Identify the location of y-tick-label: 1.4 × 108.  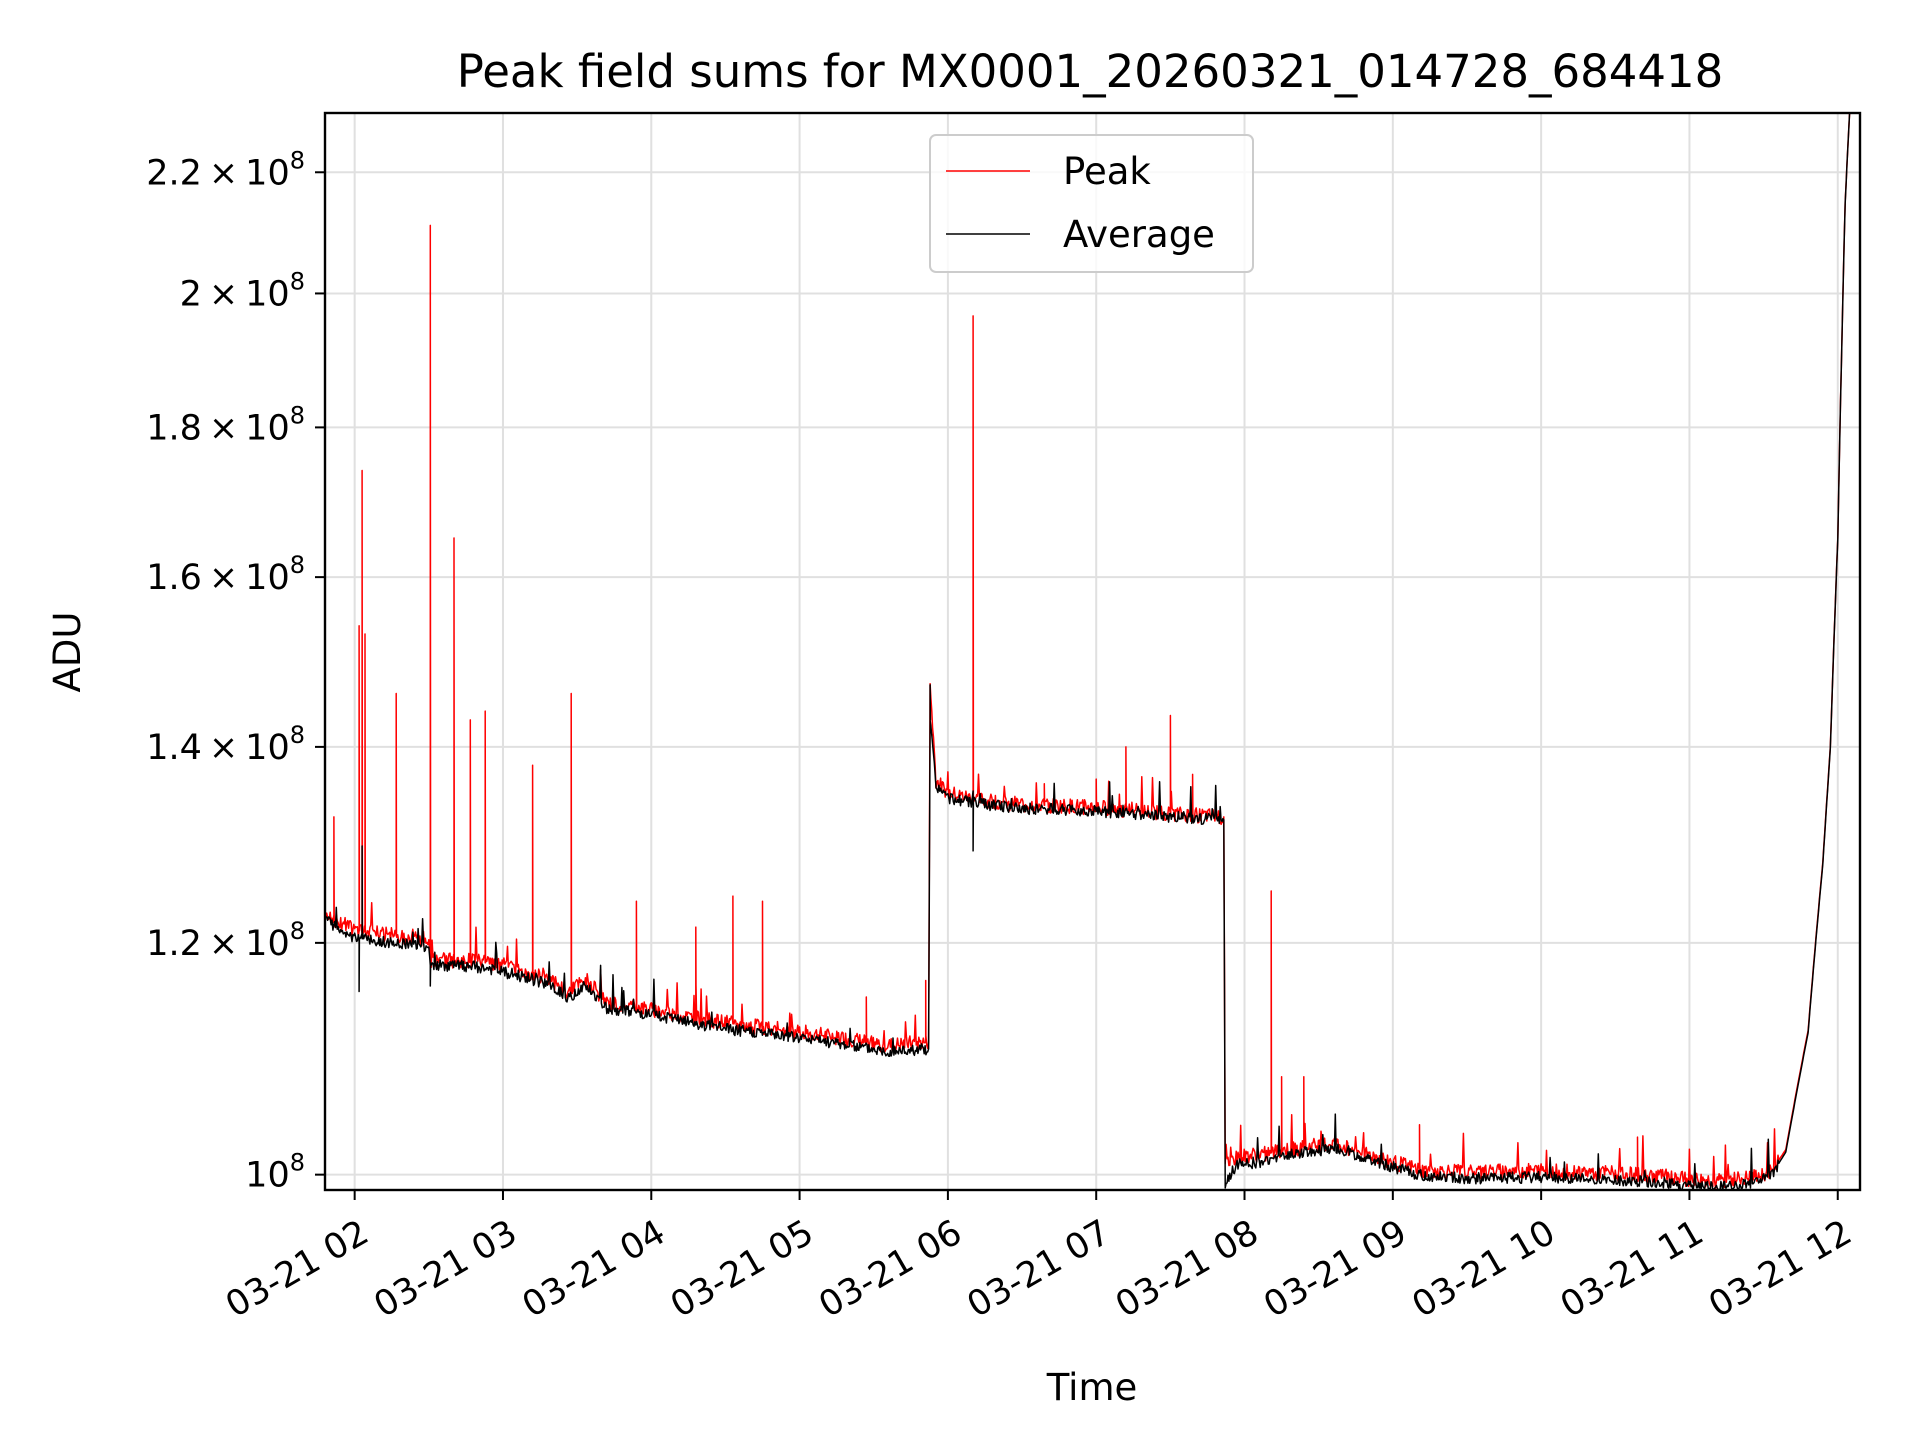
(225, 744).